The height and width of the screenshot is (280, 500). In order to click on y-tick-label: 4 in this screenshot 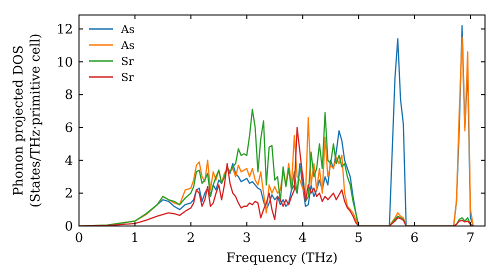, I will do `click(68, 161)`.